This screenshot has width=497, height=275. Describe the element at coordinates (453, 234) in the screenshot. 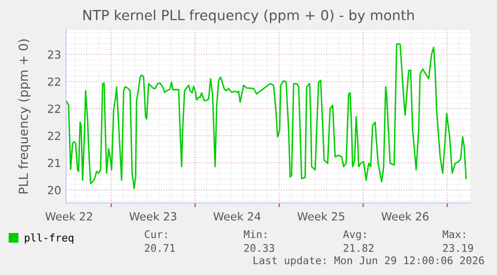

I see `text: Max:` at that location.